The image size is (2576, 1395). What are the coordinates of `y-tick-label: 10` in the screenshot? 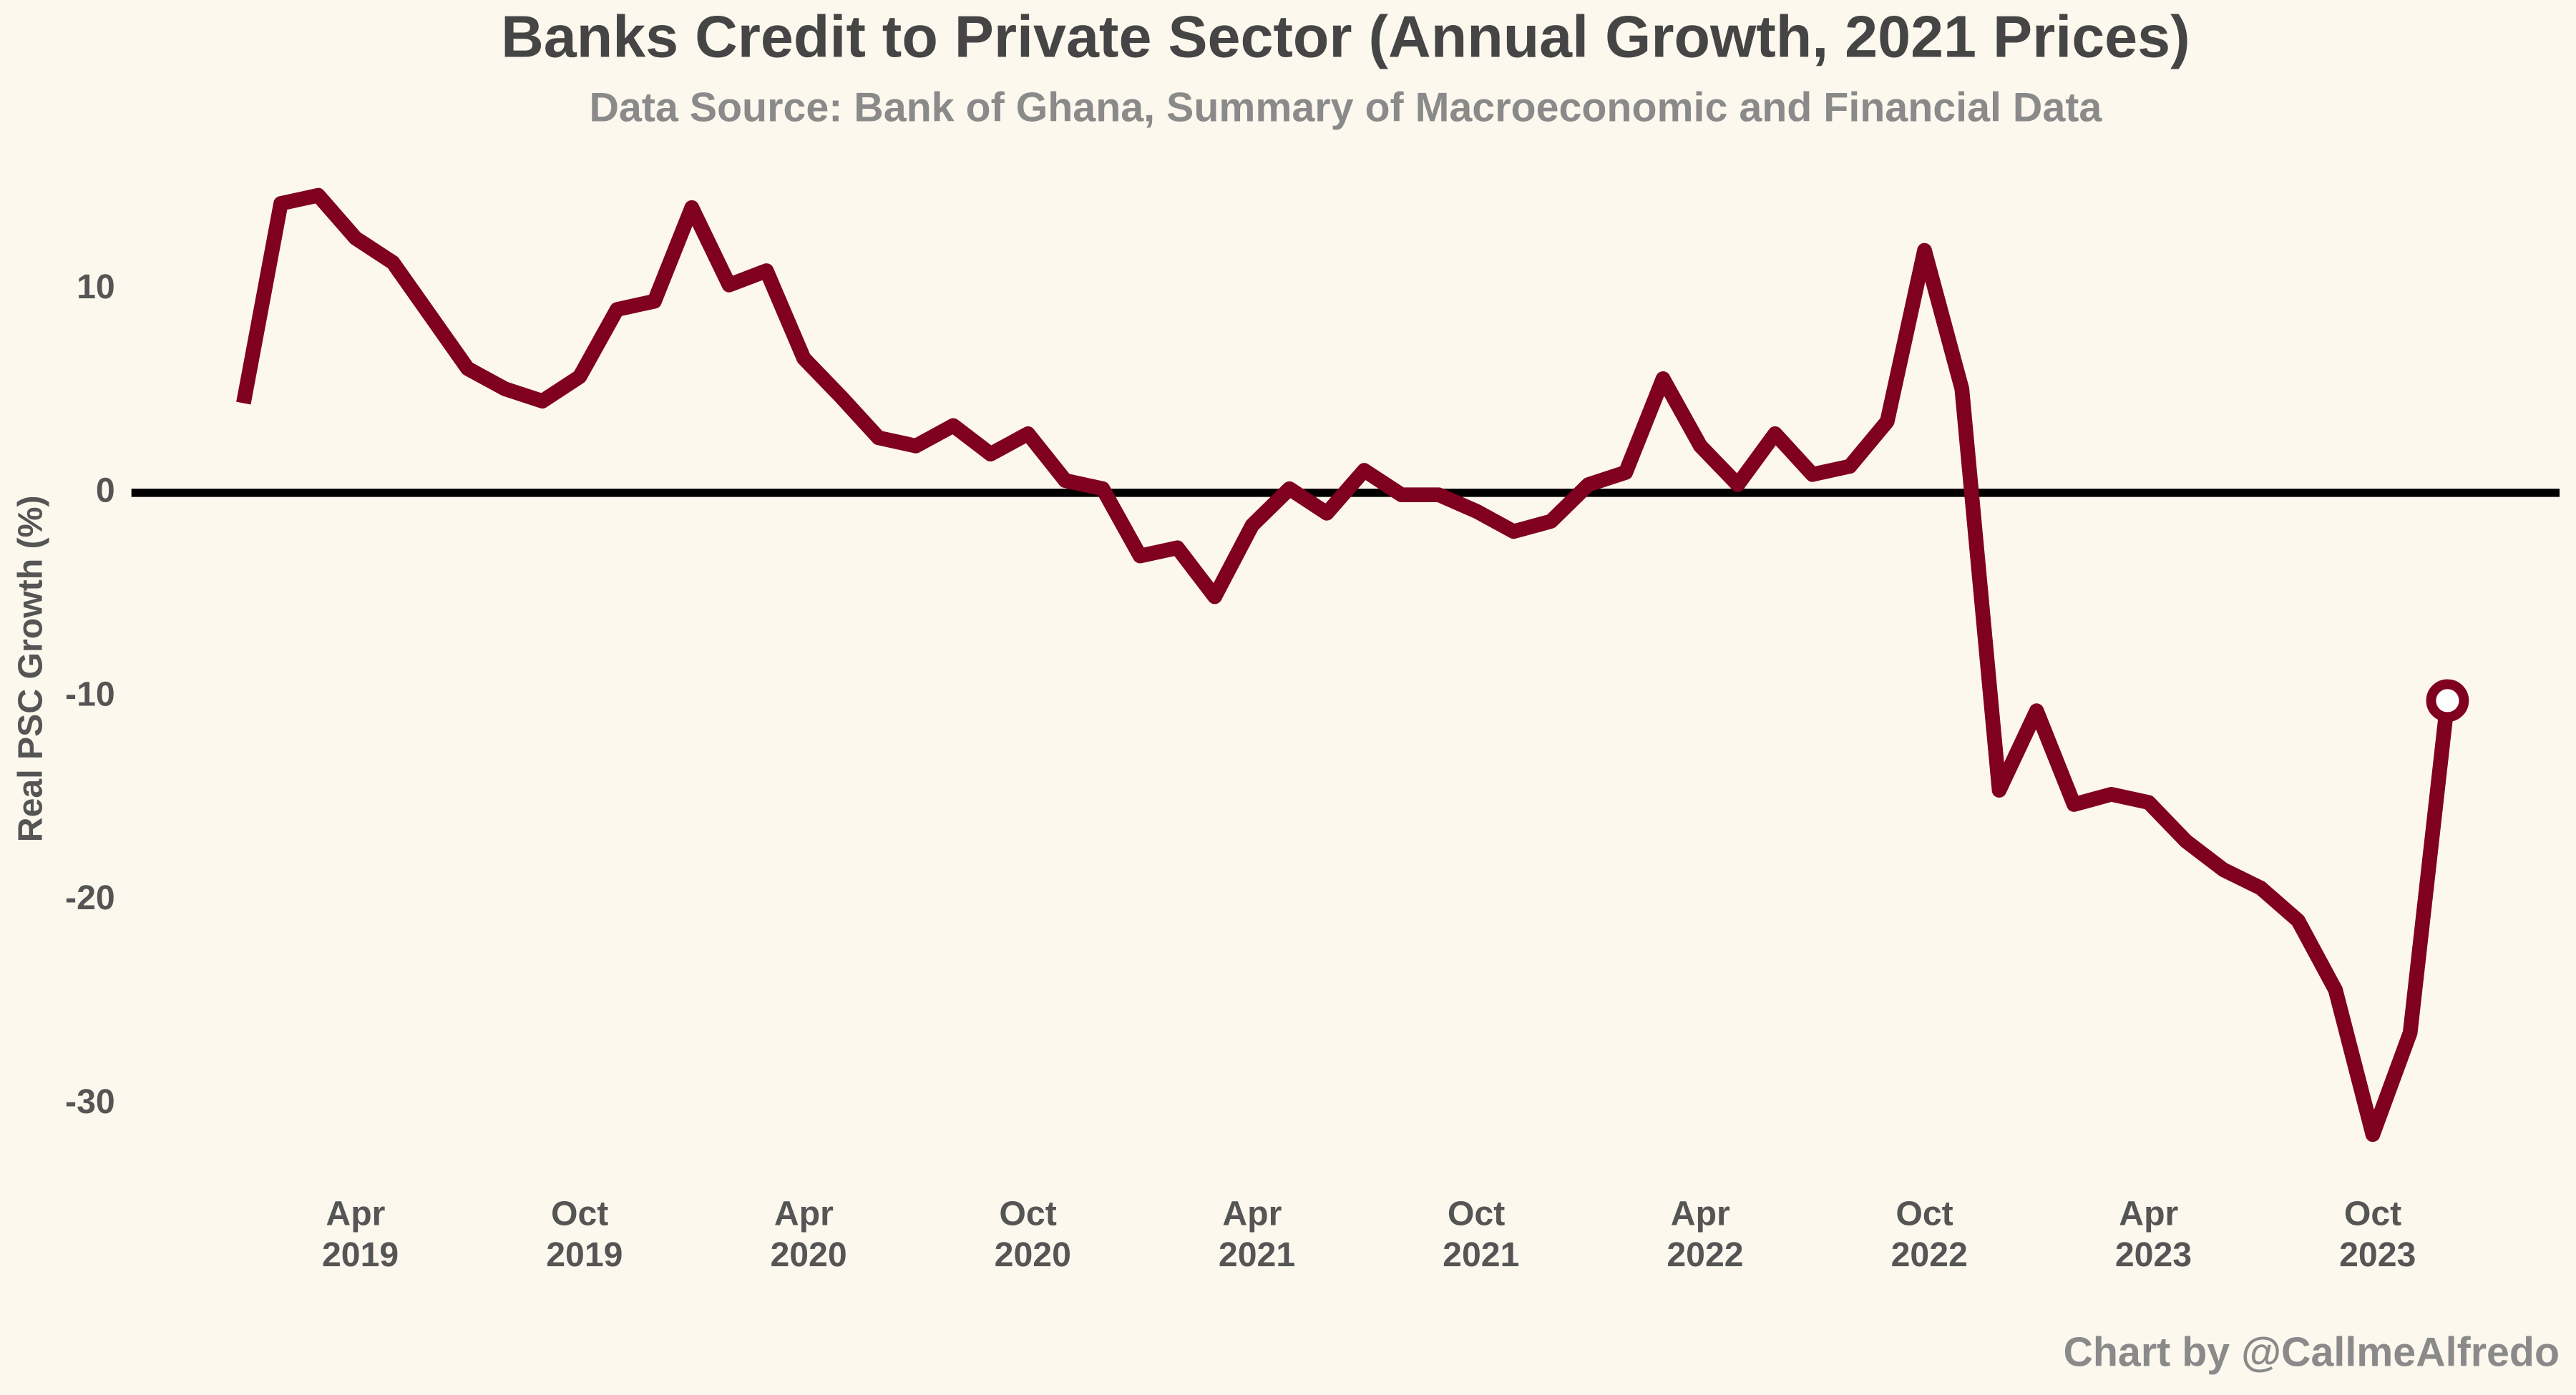 It's located at (96, 287).